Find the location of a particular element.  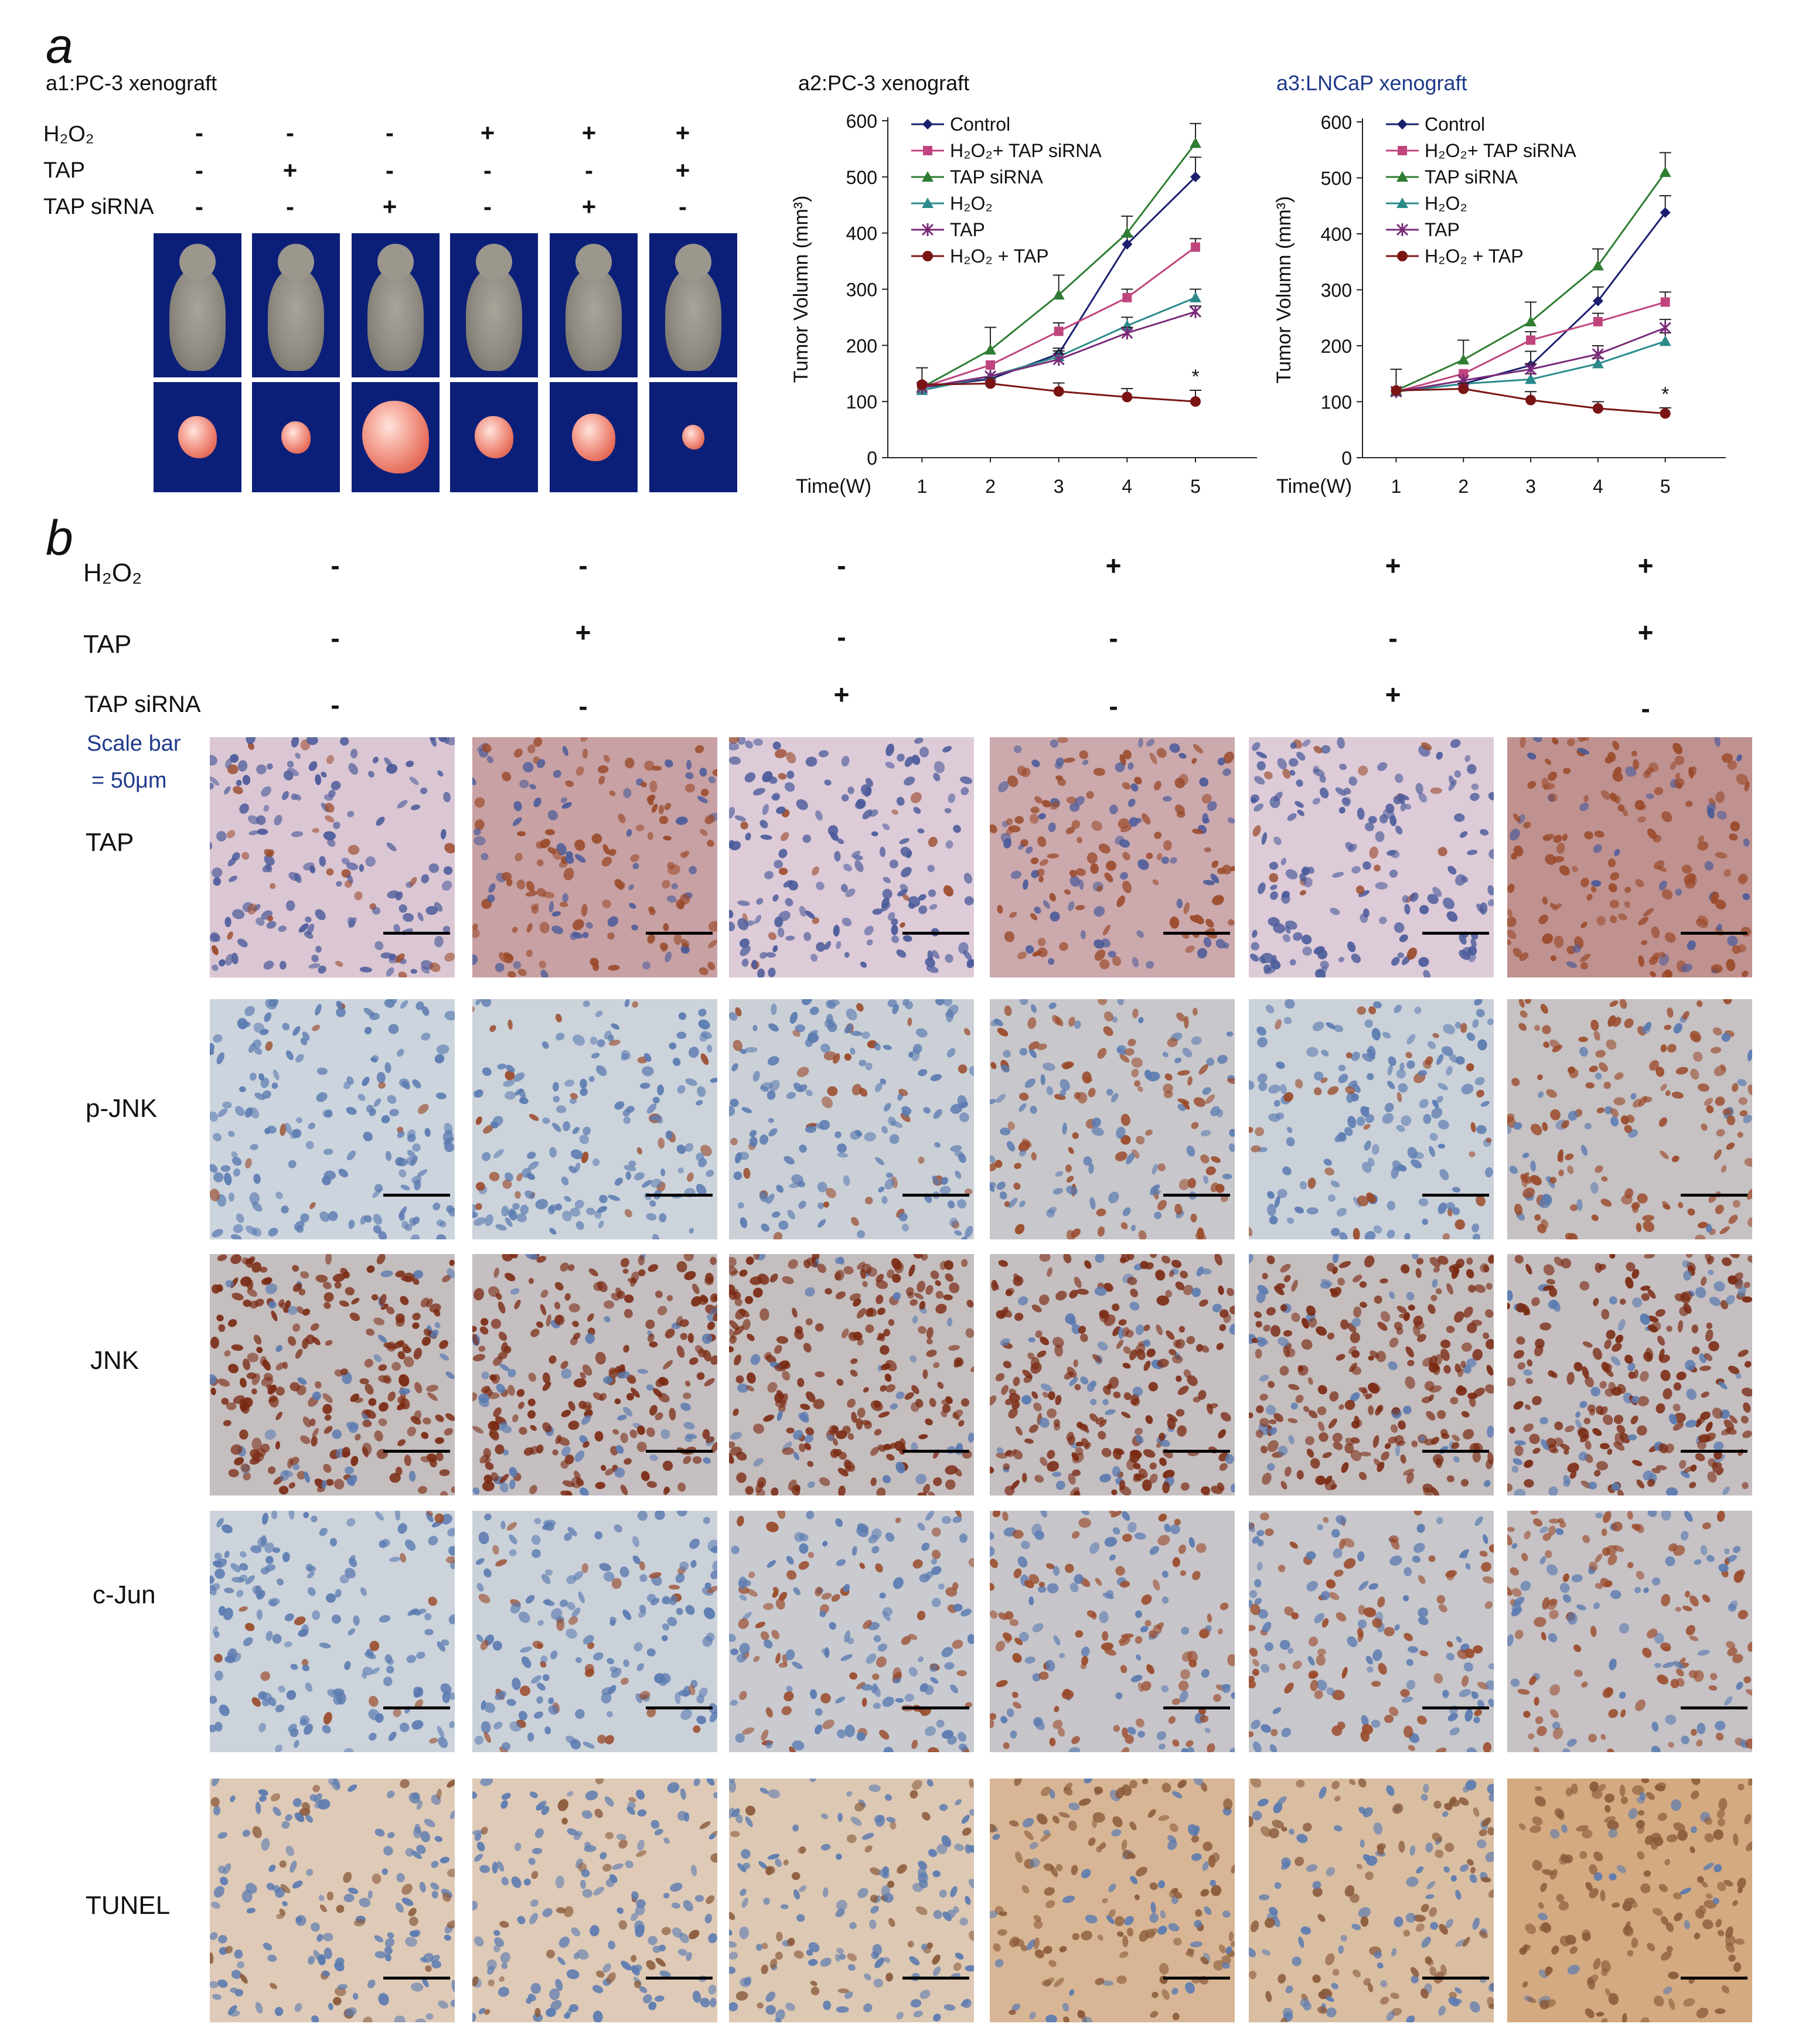

a1-sirna-sign-2: - is located at coordinates (290, 207).